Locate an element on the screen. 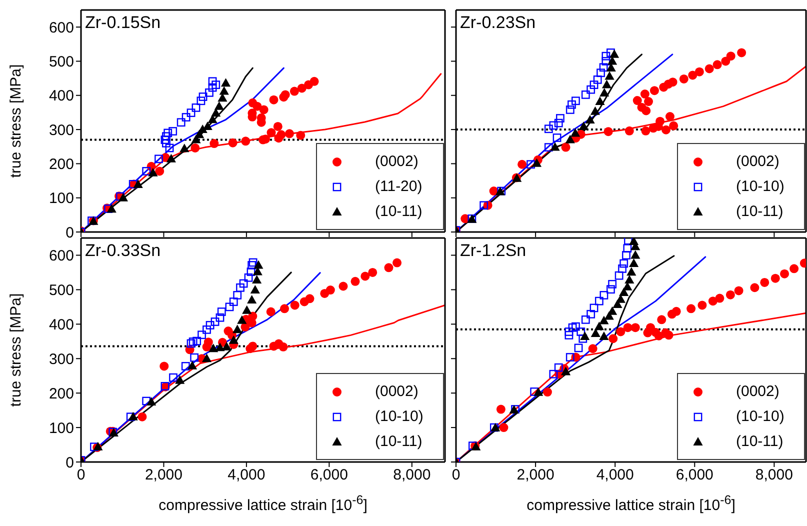 The image size is (807, 526). chart-title: Zr-0.23Sn is located at coordinates (498, 22).